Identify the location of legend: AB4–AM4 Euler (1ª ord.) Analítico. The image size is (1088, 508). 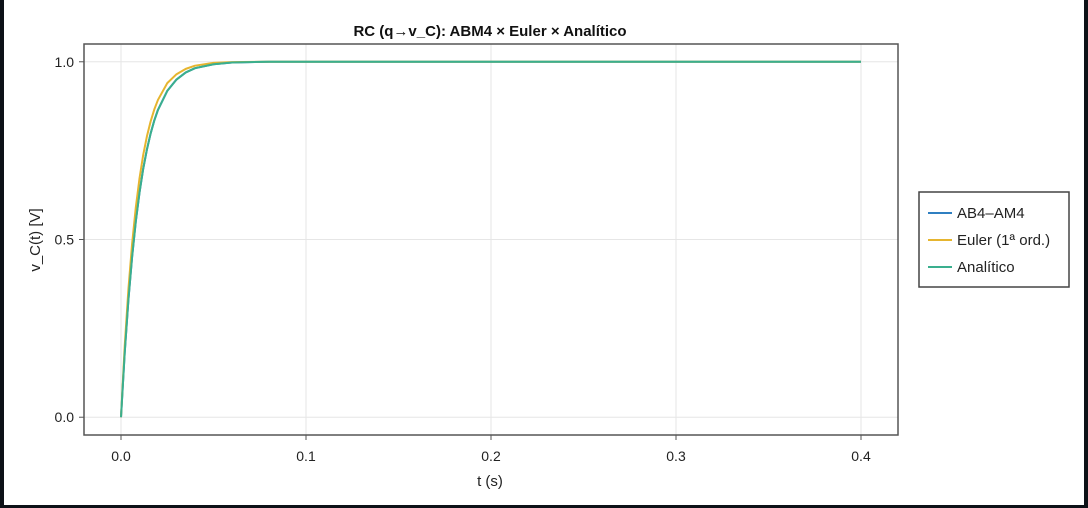
(994, 239).